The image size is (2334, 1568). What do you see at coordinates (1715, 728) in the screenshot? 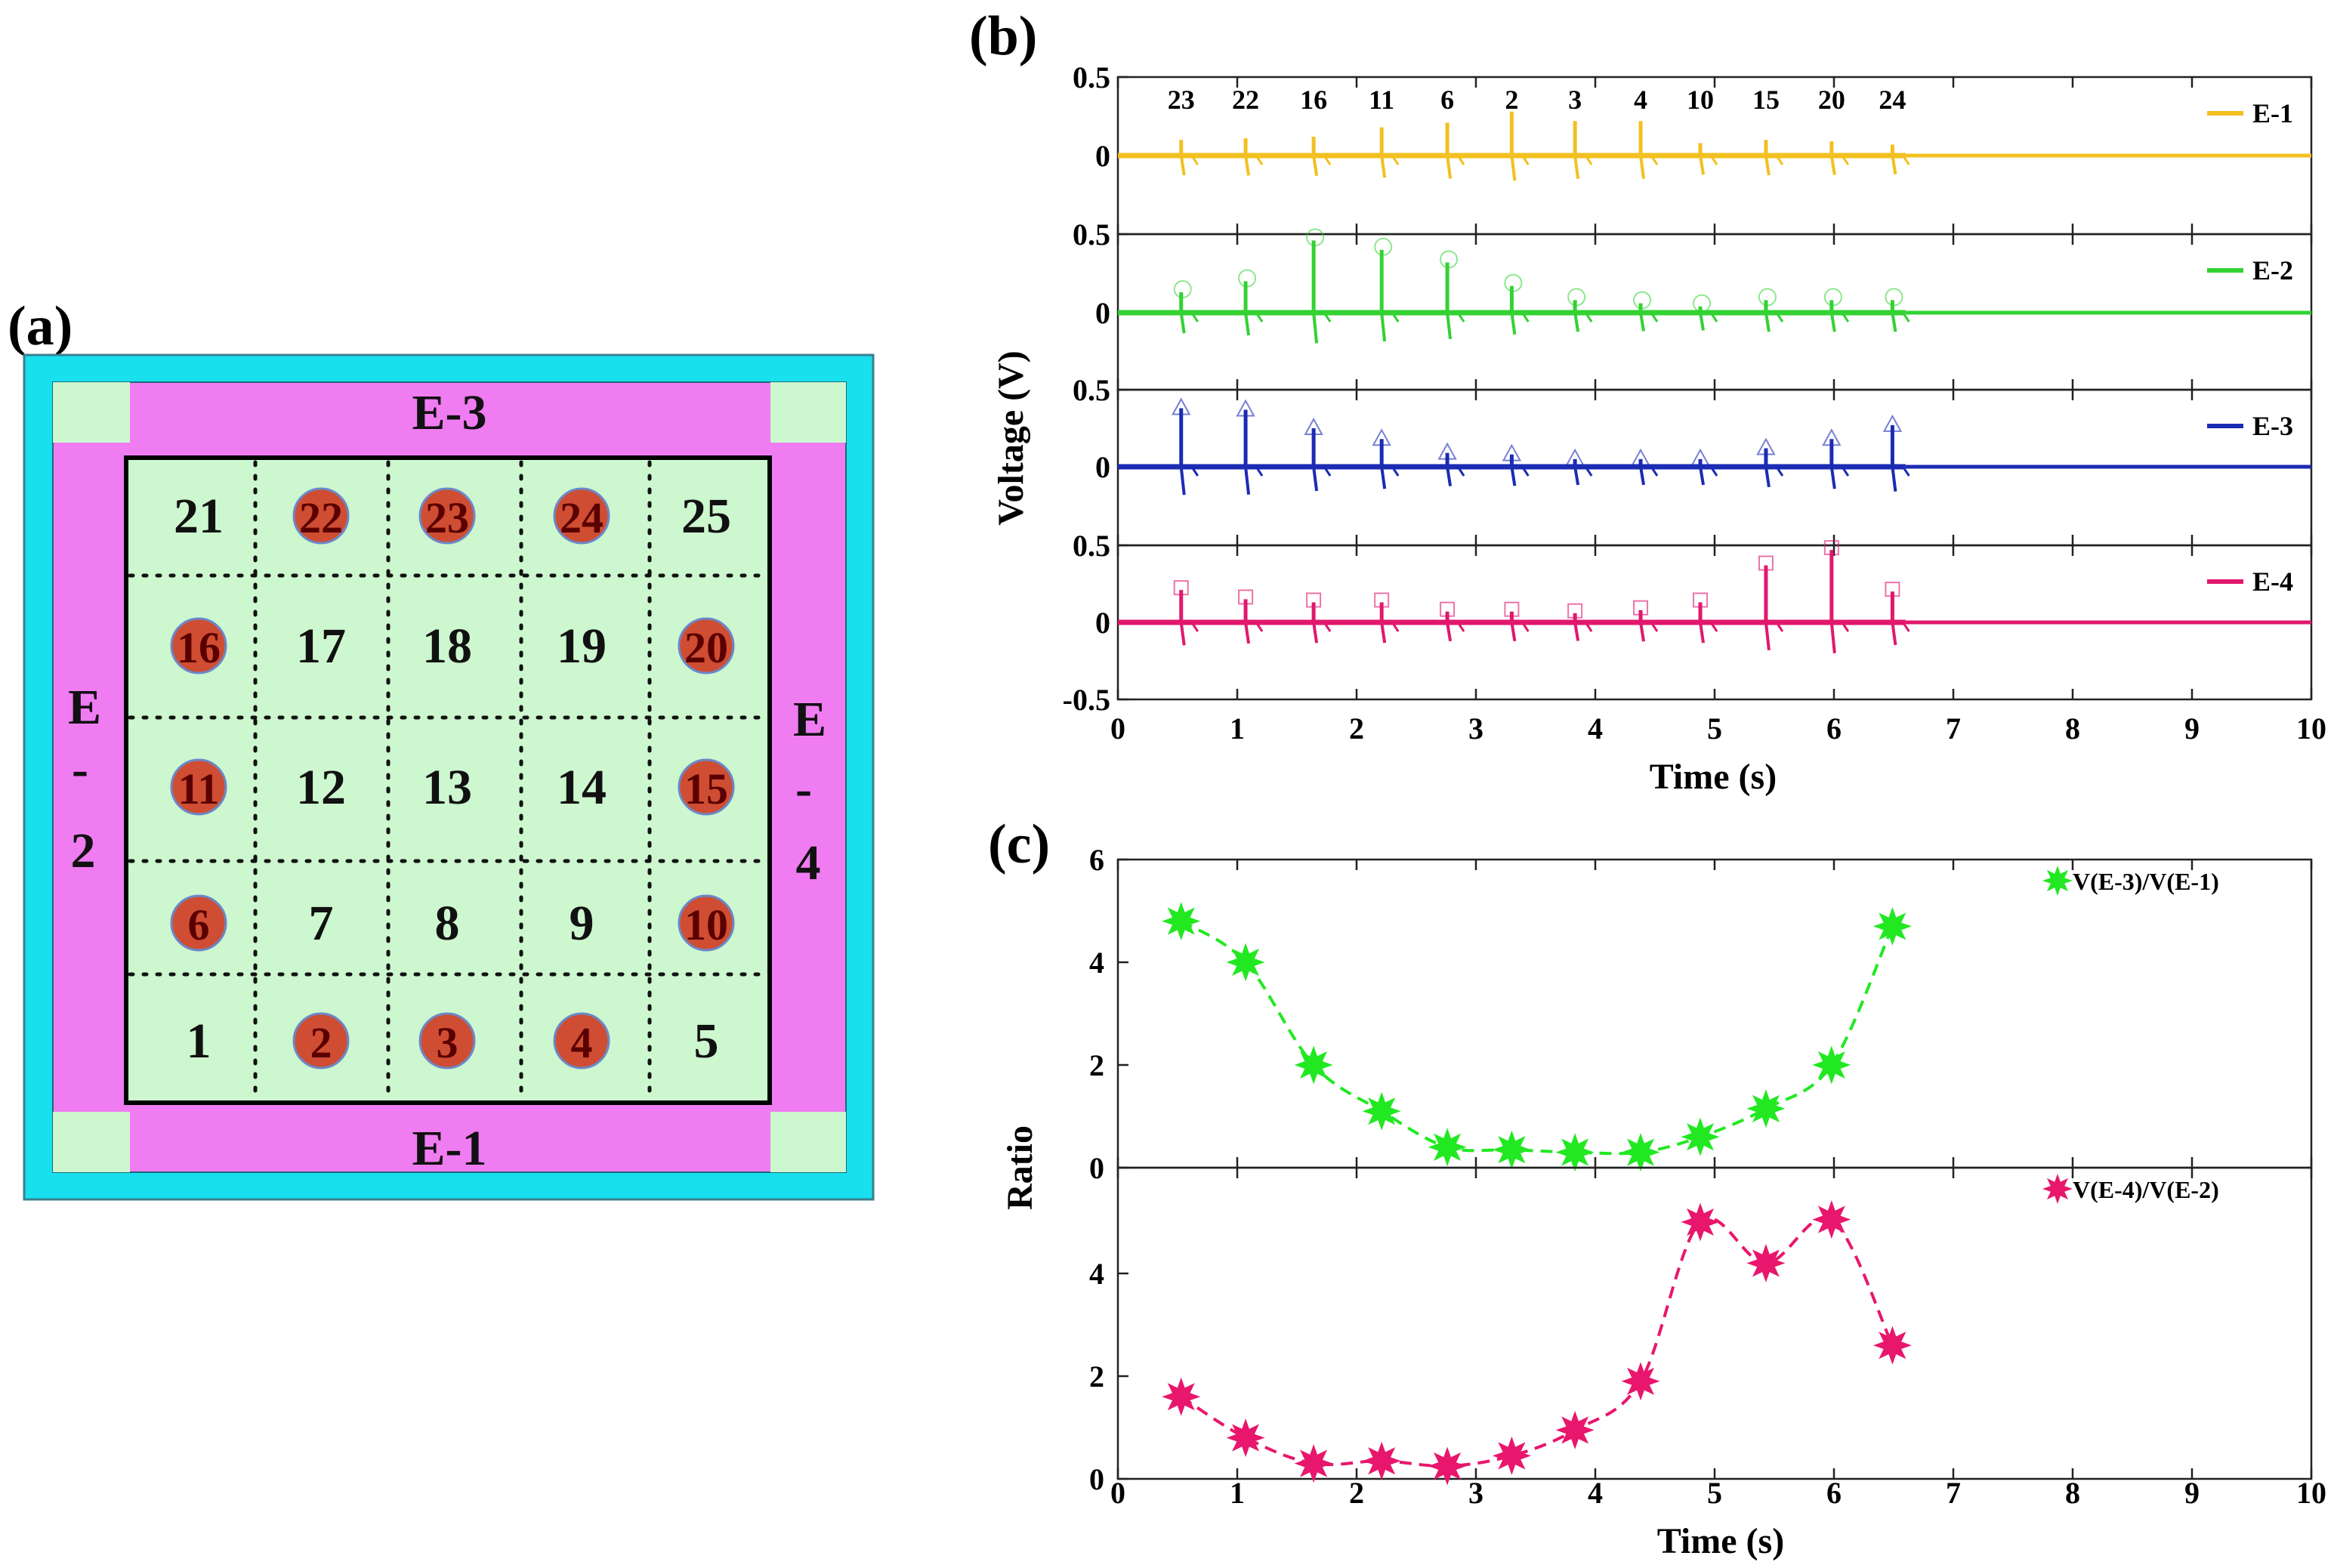
I see `x-tick-label: 5` at bounding box center [1715, 728].